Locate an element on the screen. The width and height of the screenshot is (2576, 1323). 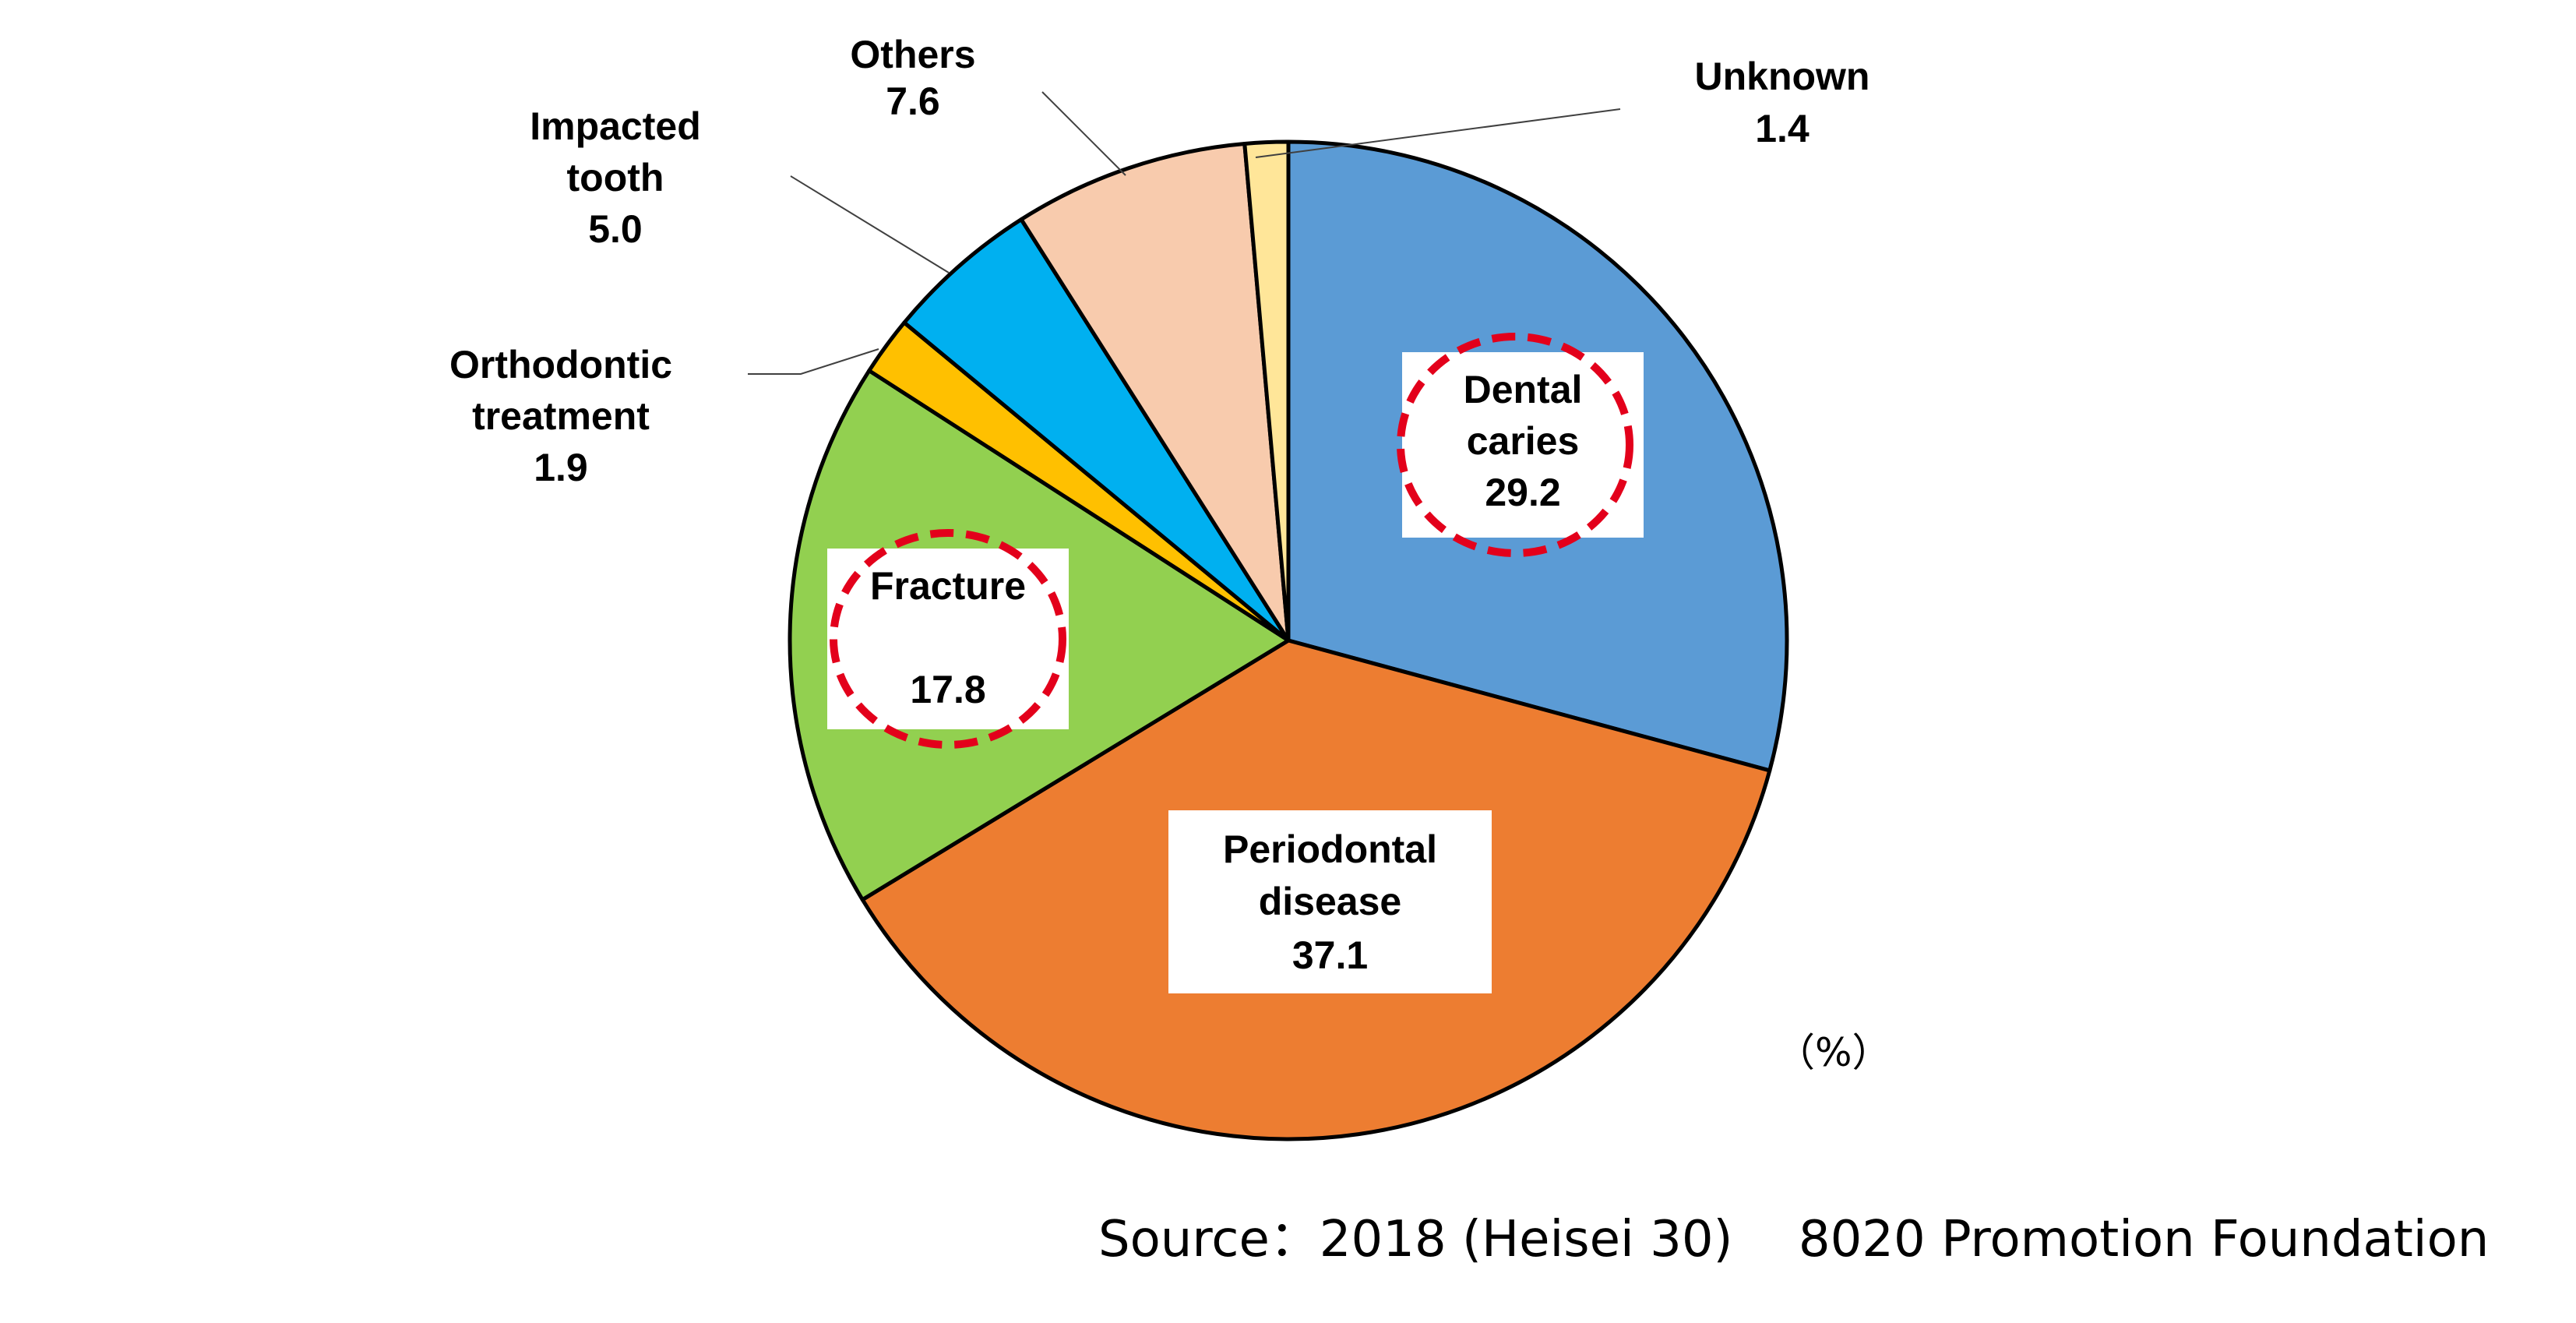
leader-line-impacted-tooth is located at coordinates (870, 224).